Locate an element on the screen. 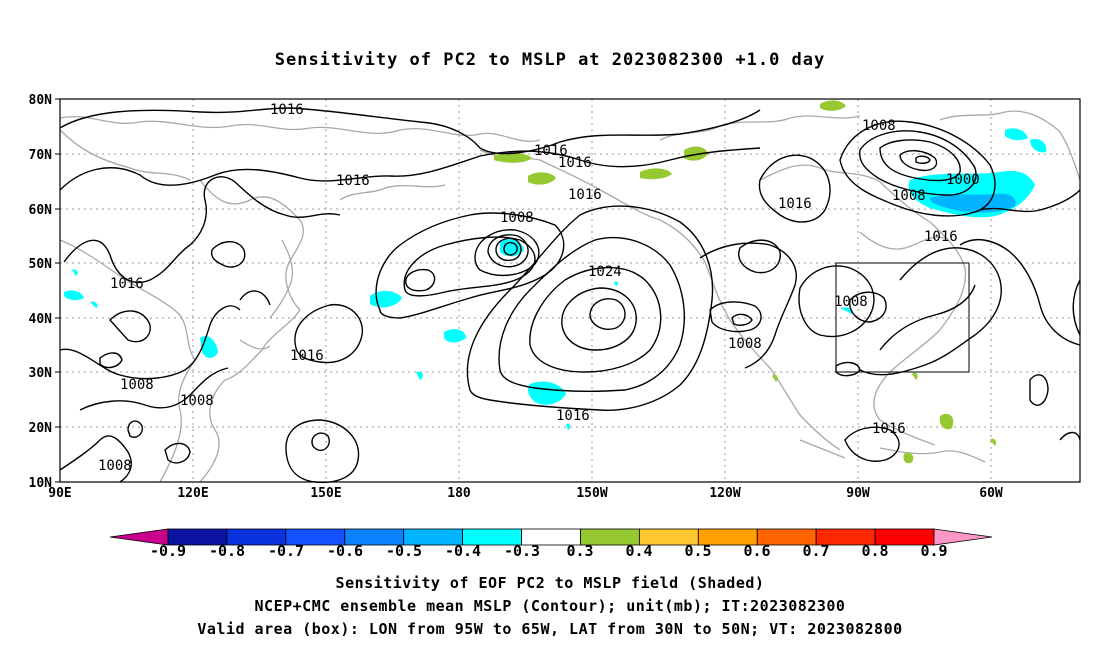 Image resolution: width=1100 pixels, height=650 pixels. colorbar-label: 0.9 is located at coordinates (933, 551).